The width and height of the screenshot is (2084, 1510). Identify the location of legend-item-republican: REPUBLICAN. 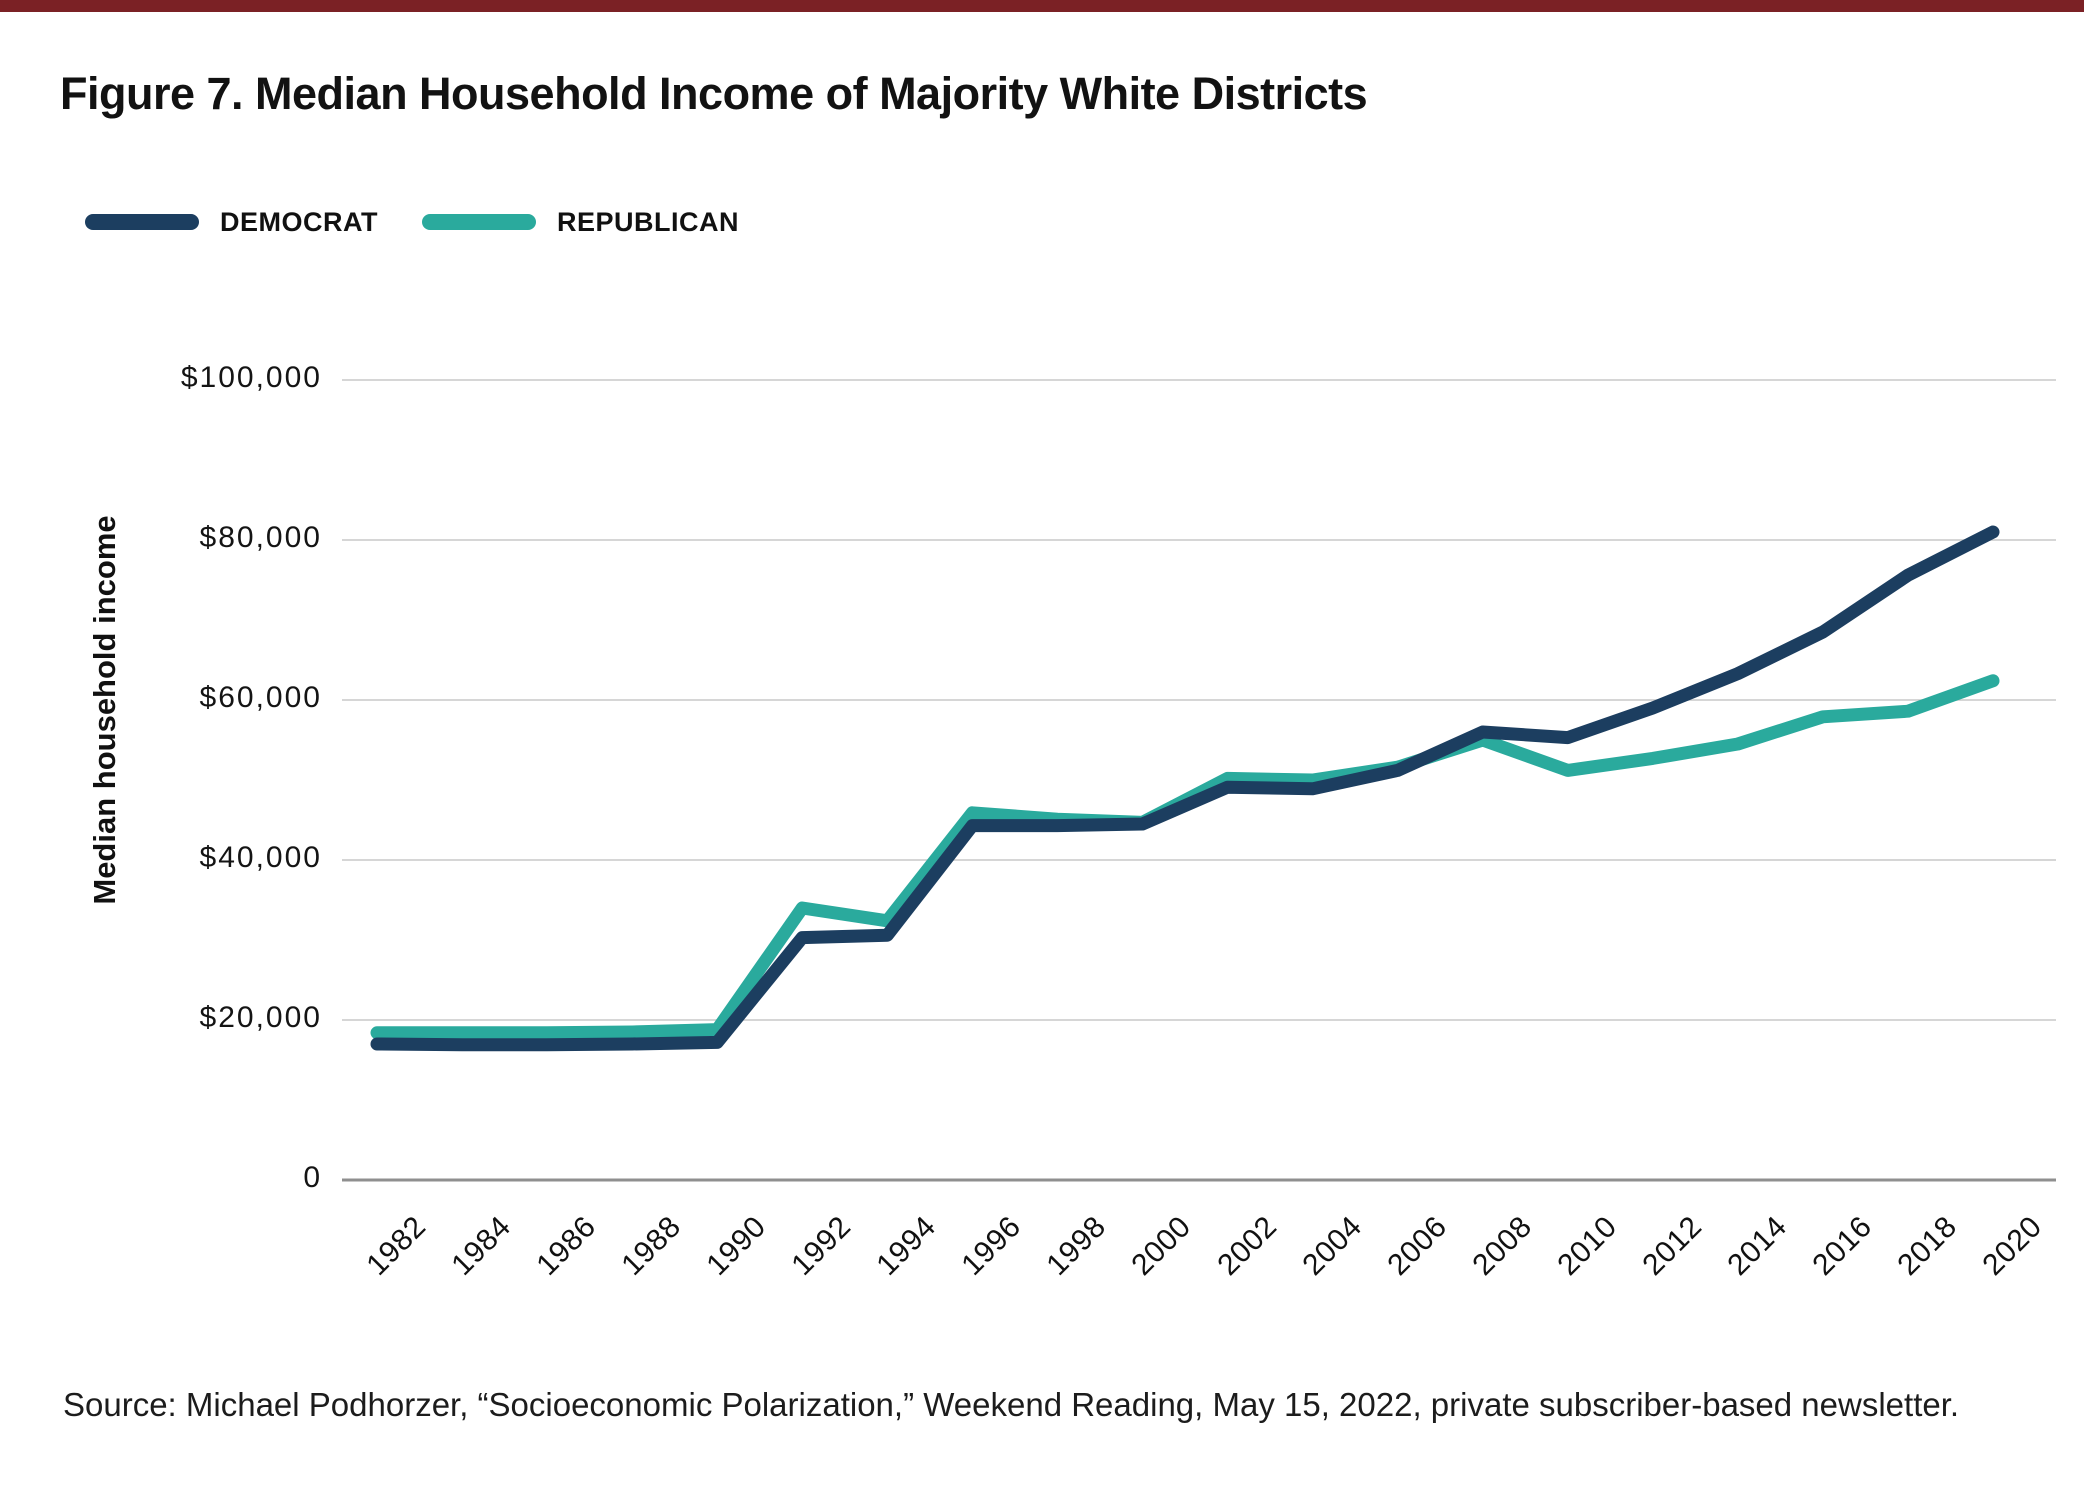
(580, 222).